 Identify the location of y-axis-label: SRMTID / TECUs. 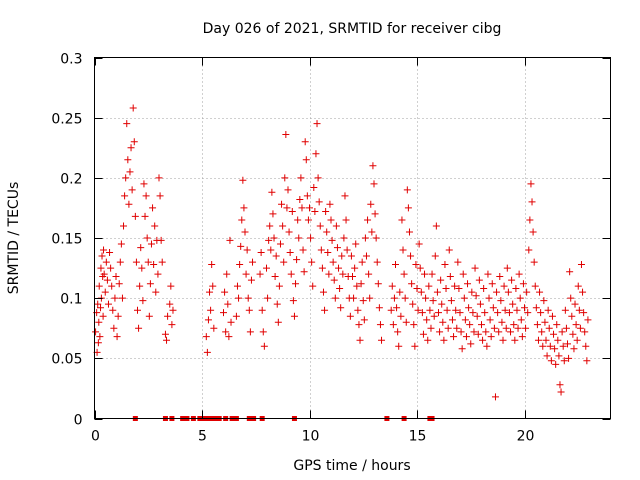
(14, 238).